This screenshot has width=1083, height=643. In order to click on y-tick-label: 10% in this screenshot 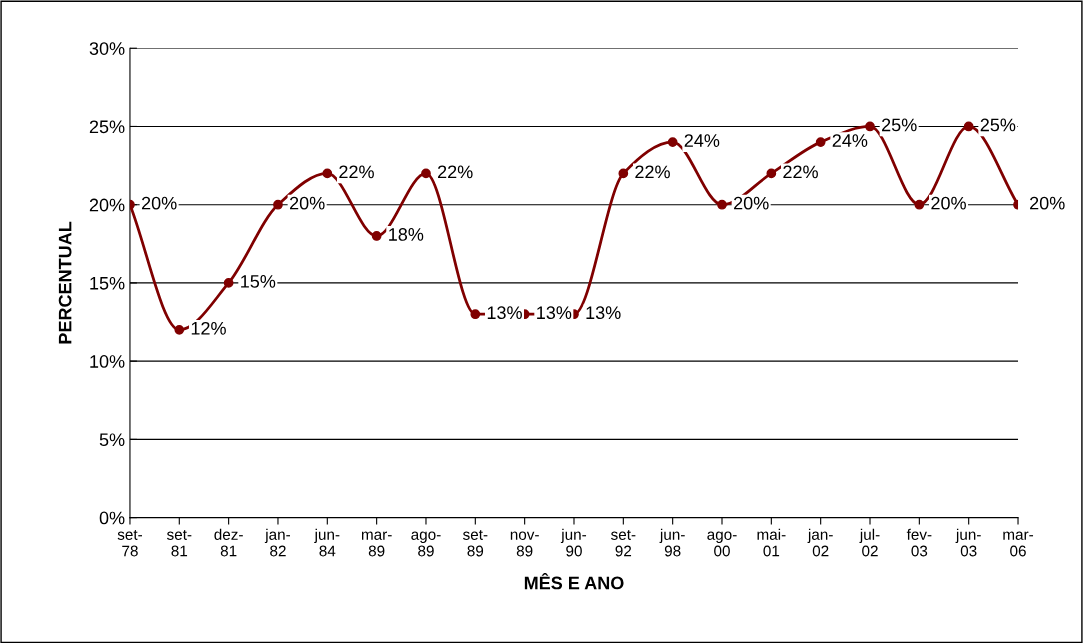, I will do `click(107, 361)`.